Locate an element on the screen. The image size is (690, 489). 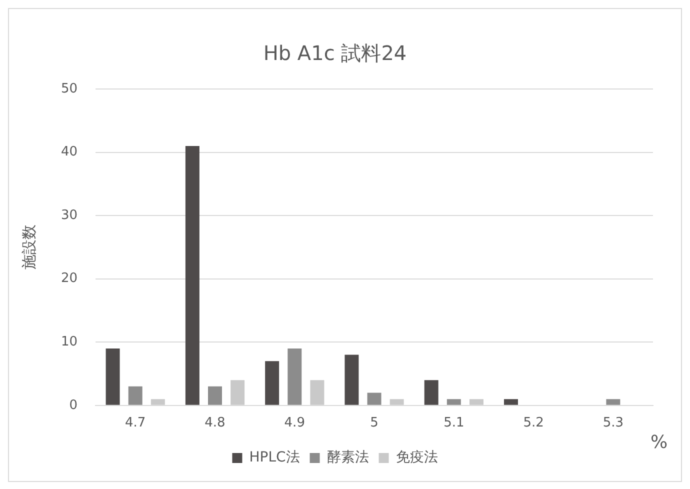
x-tick-label: 5.1 is located at coordinates (454, 423).